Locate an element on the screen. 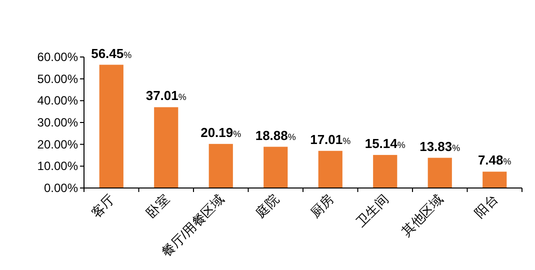 The width and height of the screenshot is (535, 270). y-tick-label: 60.00% is located at coordinates (57, 57).